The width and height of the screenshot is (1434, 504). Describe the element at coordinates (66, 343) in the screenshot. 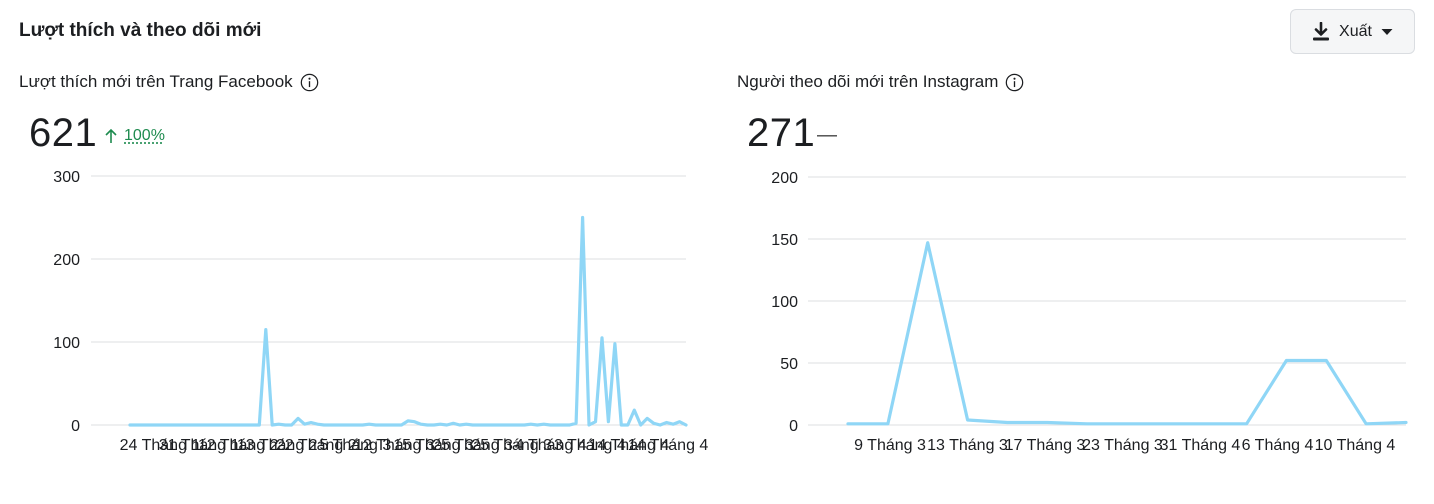

I see `facebook-chart-y-tick-label: 100` at that location.